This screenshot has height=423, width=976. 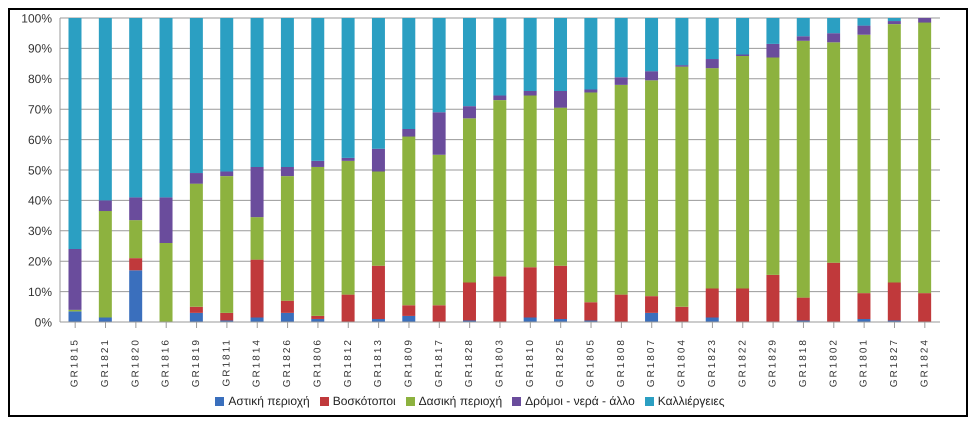 I want to click on x-tick-label: GR1811, so click(x=226, y=362).